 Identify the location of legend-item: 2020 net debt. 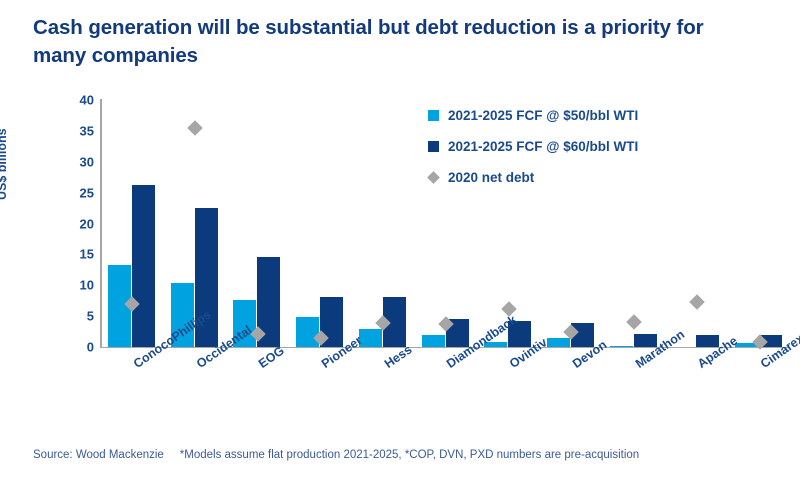
(577, 177).